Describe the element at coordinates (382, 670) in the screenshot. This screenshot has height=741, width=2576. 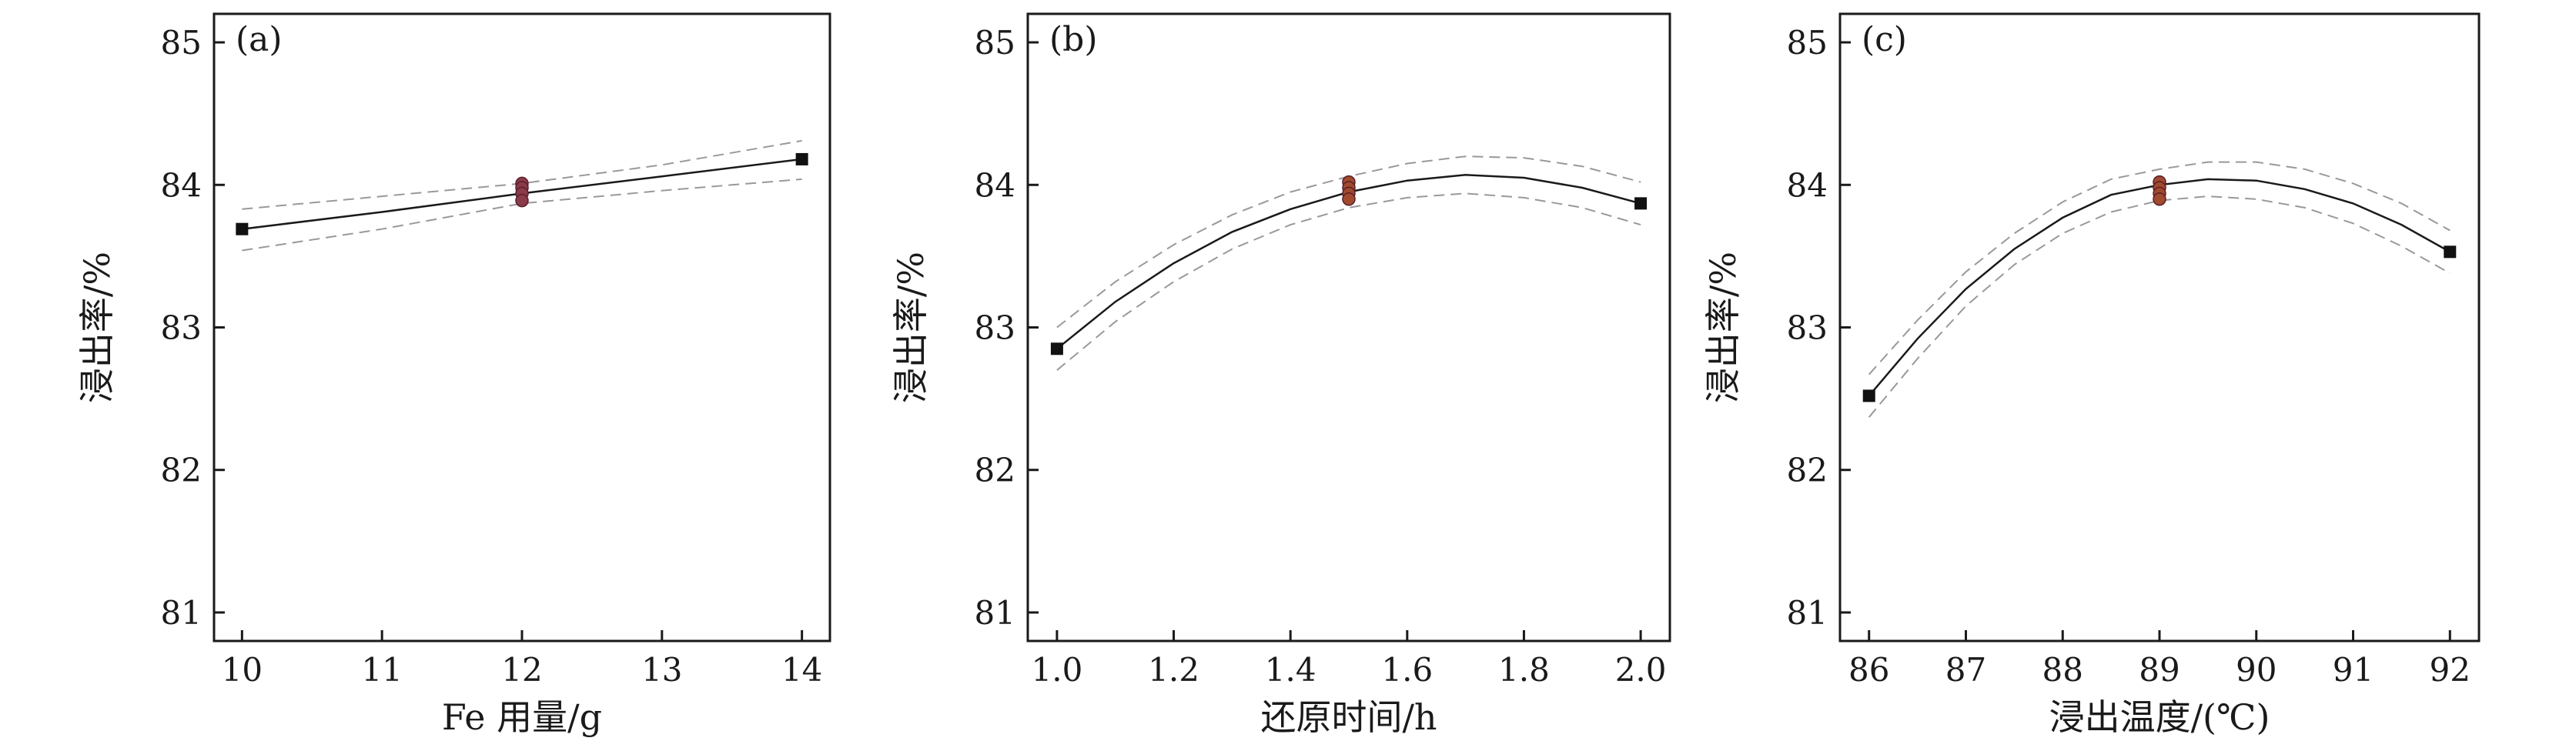
I see `x-tick-label: 11` at that location.